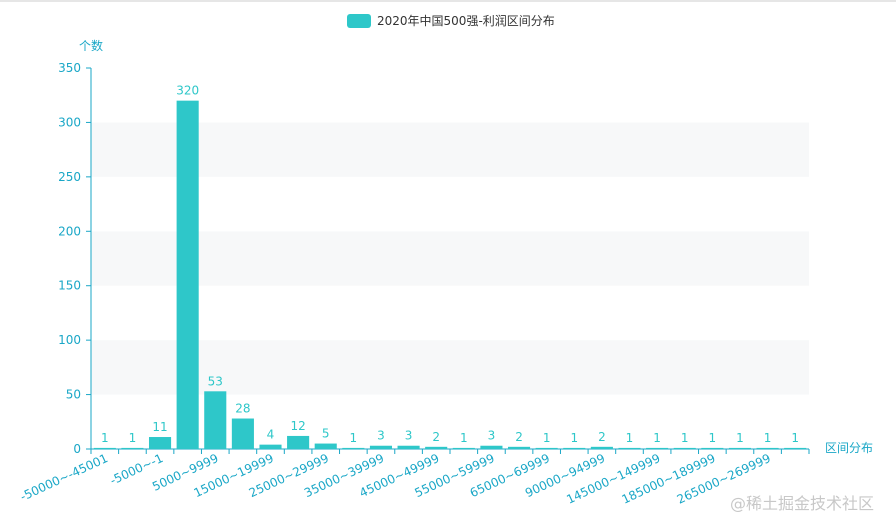 The width and height of the screenshot is (896, 521). I want to click on data-label: 53, so click(215, 381).